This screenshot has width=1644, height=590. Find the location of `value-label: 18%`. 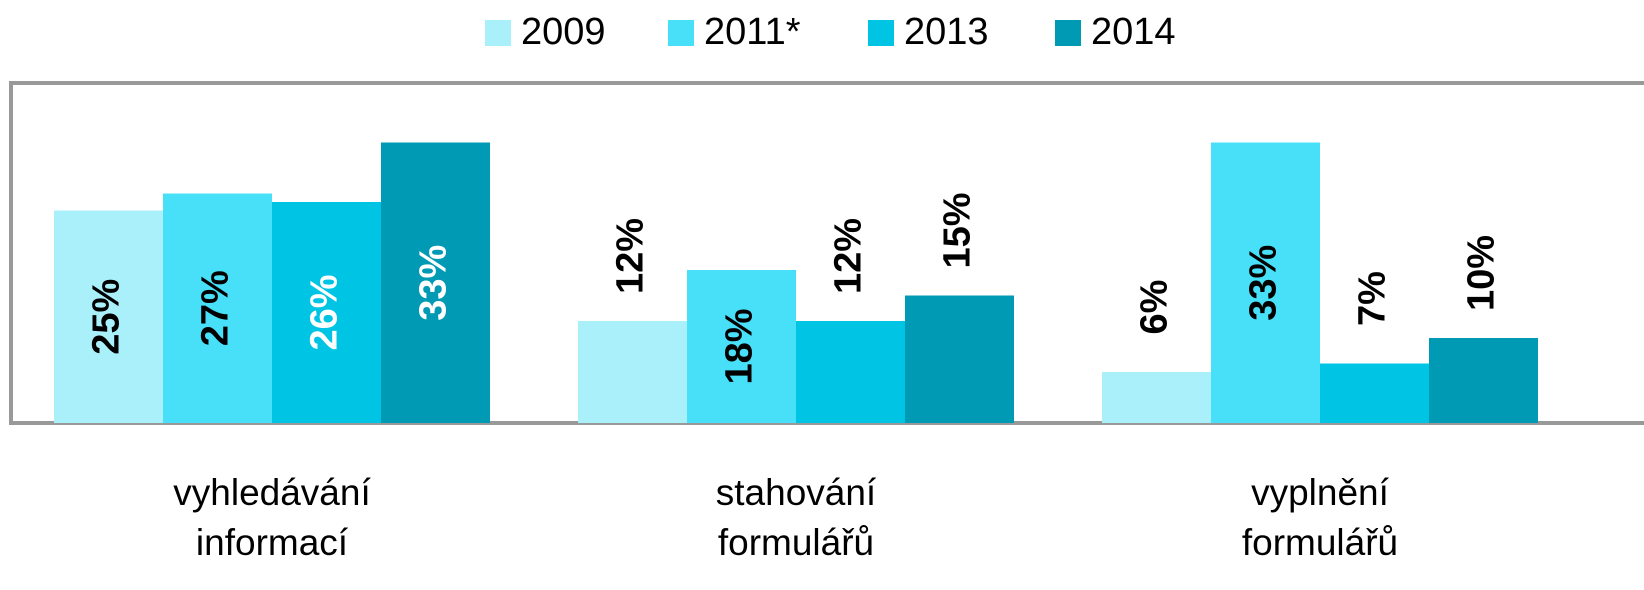

value-label: 18% is located at coordinates (740, 346).